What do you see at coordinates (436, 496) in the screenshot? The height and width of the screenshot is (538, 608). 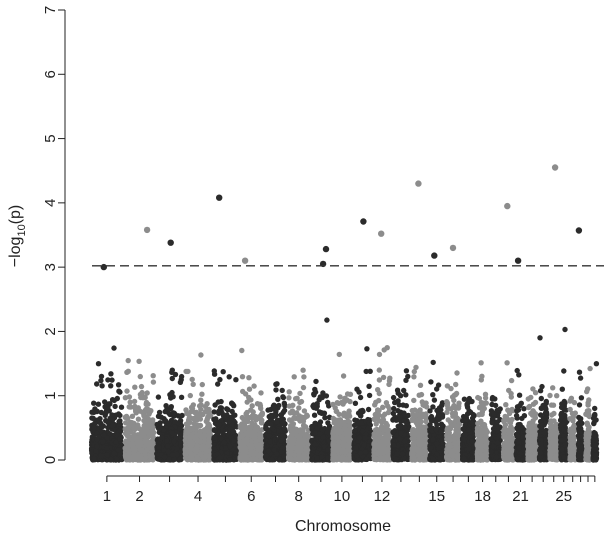 I see `x-tick-label: 15` at bounding box center [436, 496].